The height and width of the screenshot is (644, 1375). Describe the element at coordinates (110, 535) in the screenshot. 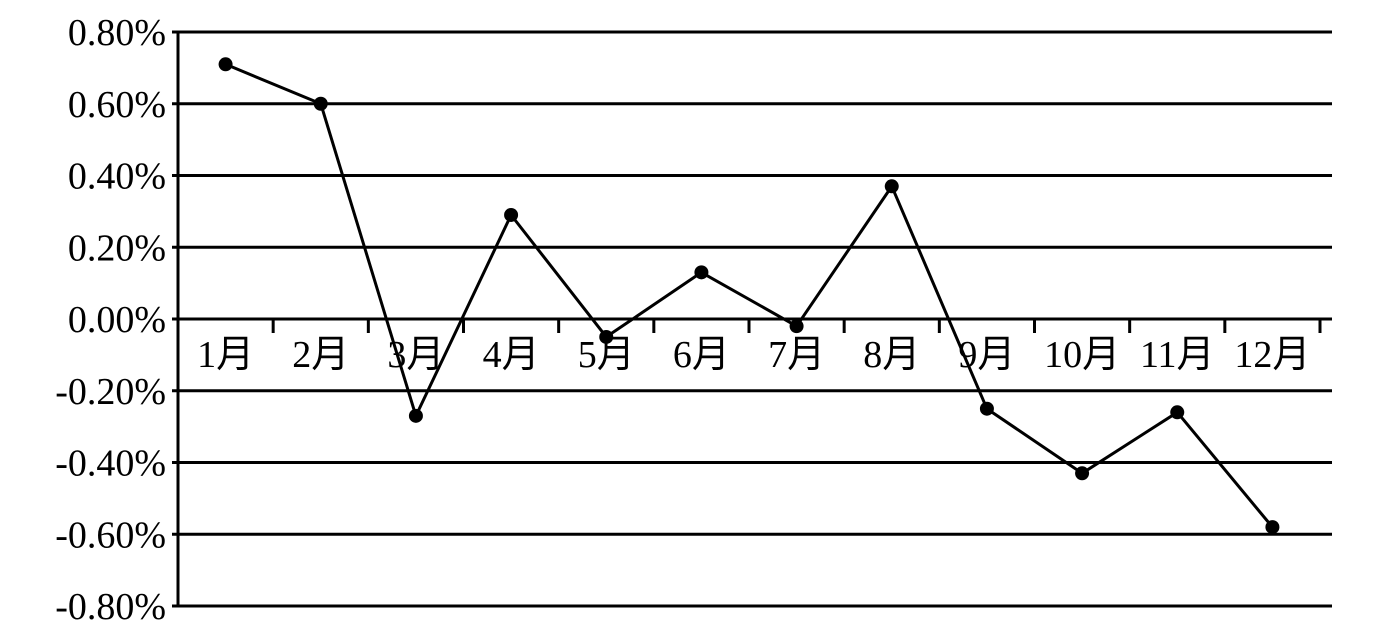

I see `y-tick-label: -0.60%` at that location.